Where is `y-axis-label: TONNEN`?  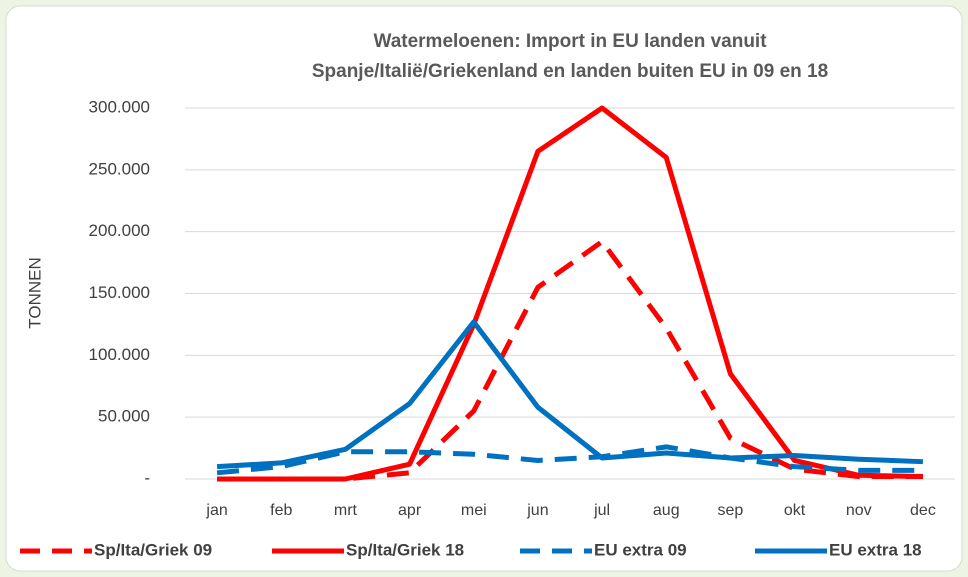
y-axis-label: TONNEN is located at coordinates (34, 292).